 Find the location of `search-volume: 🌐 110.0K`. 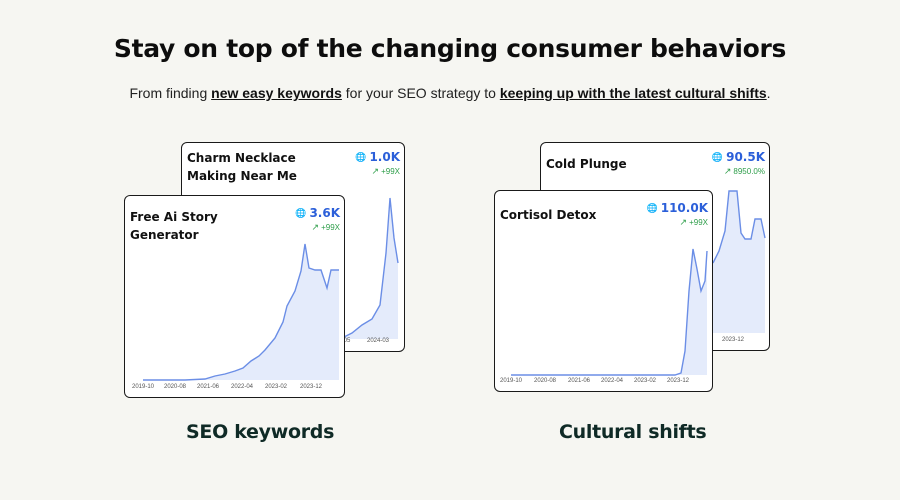

search-volume: 🌐 110.0K is located at coordinates (677, 208).